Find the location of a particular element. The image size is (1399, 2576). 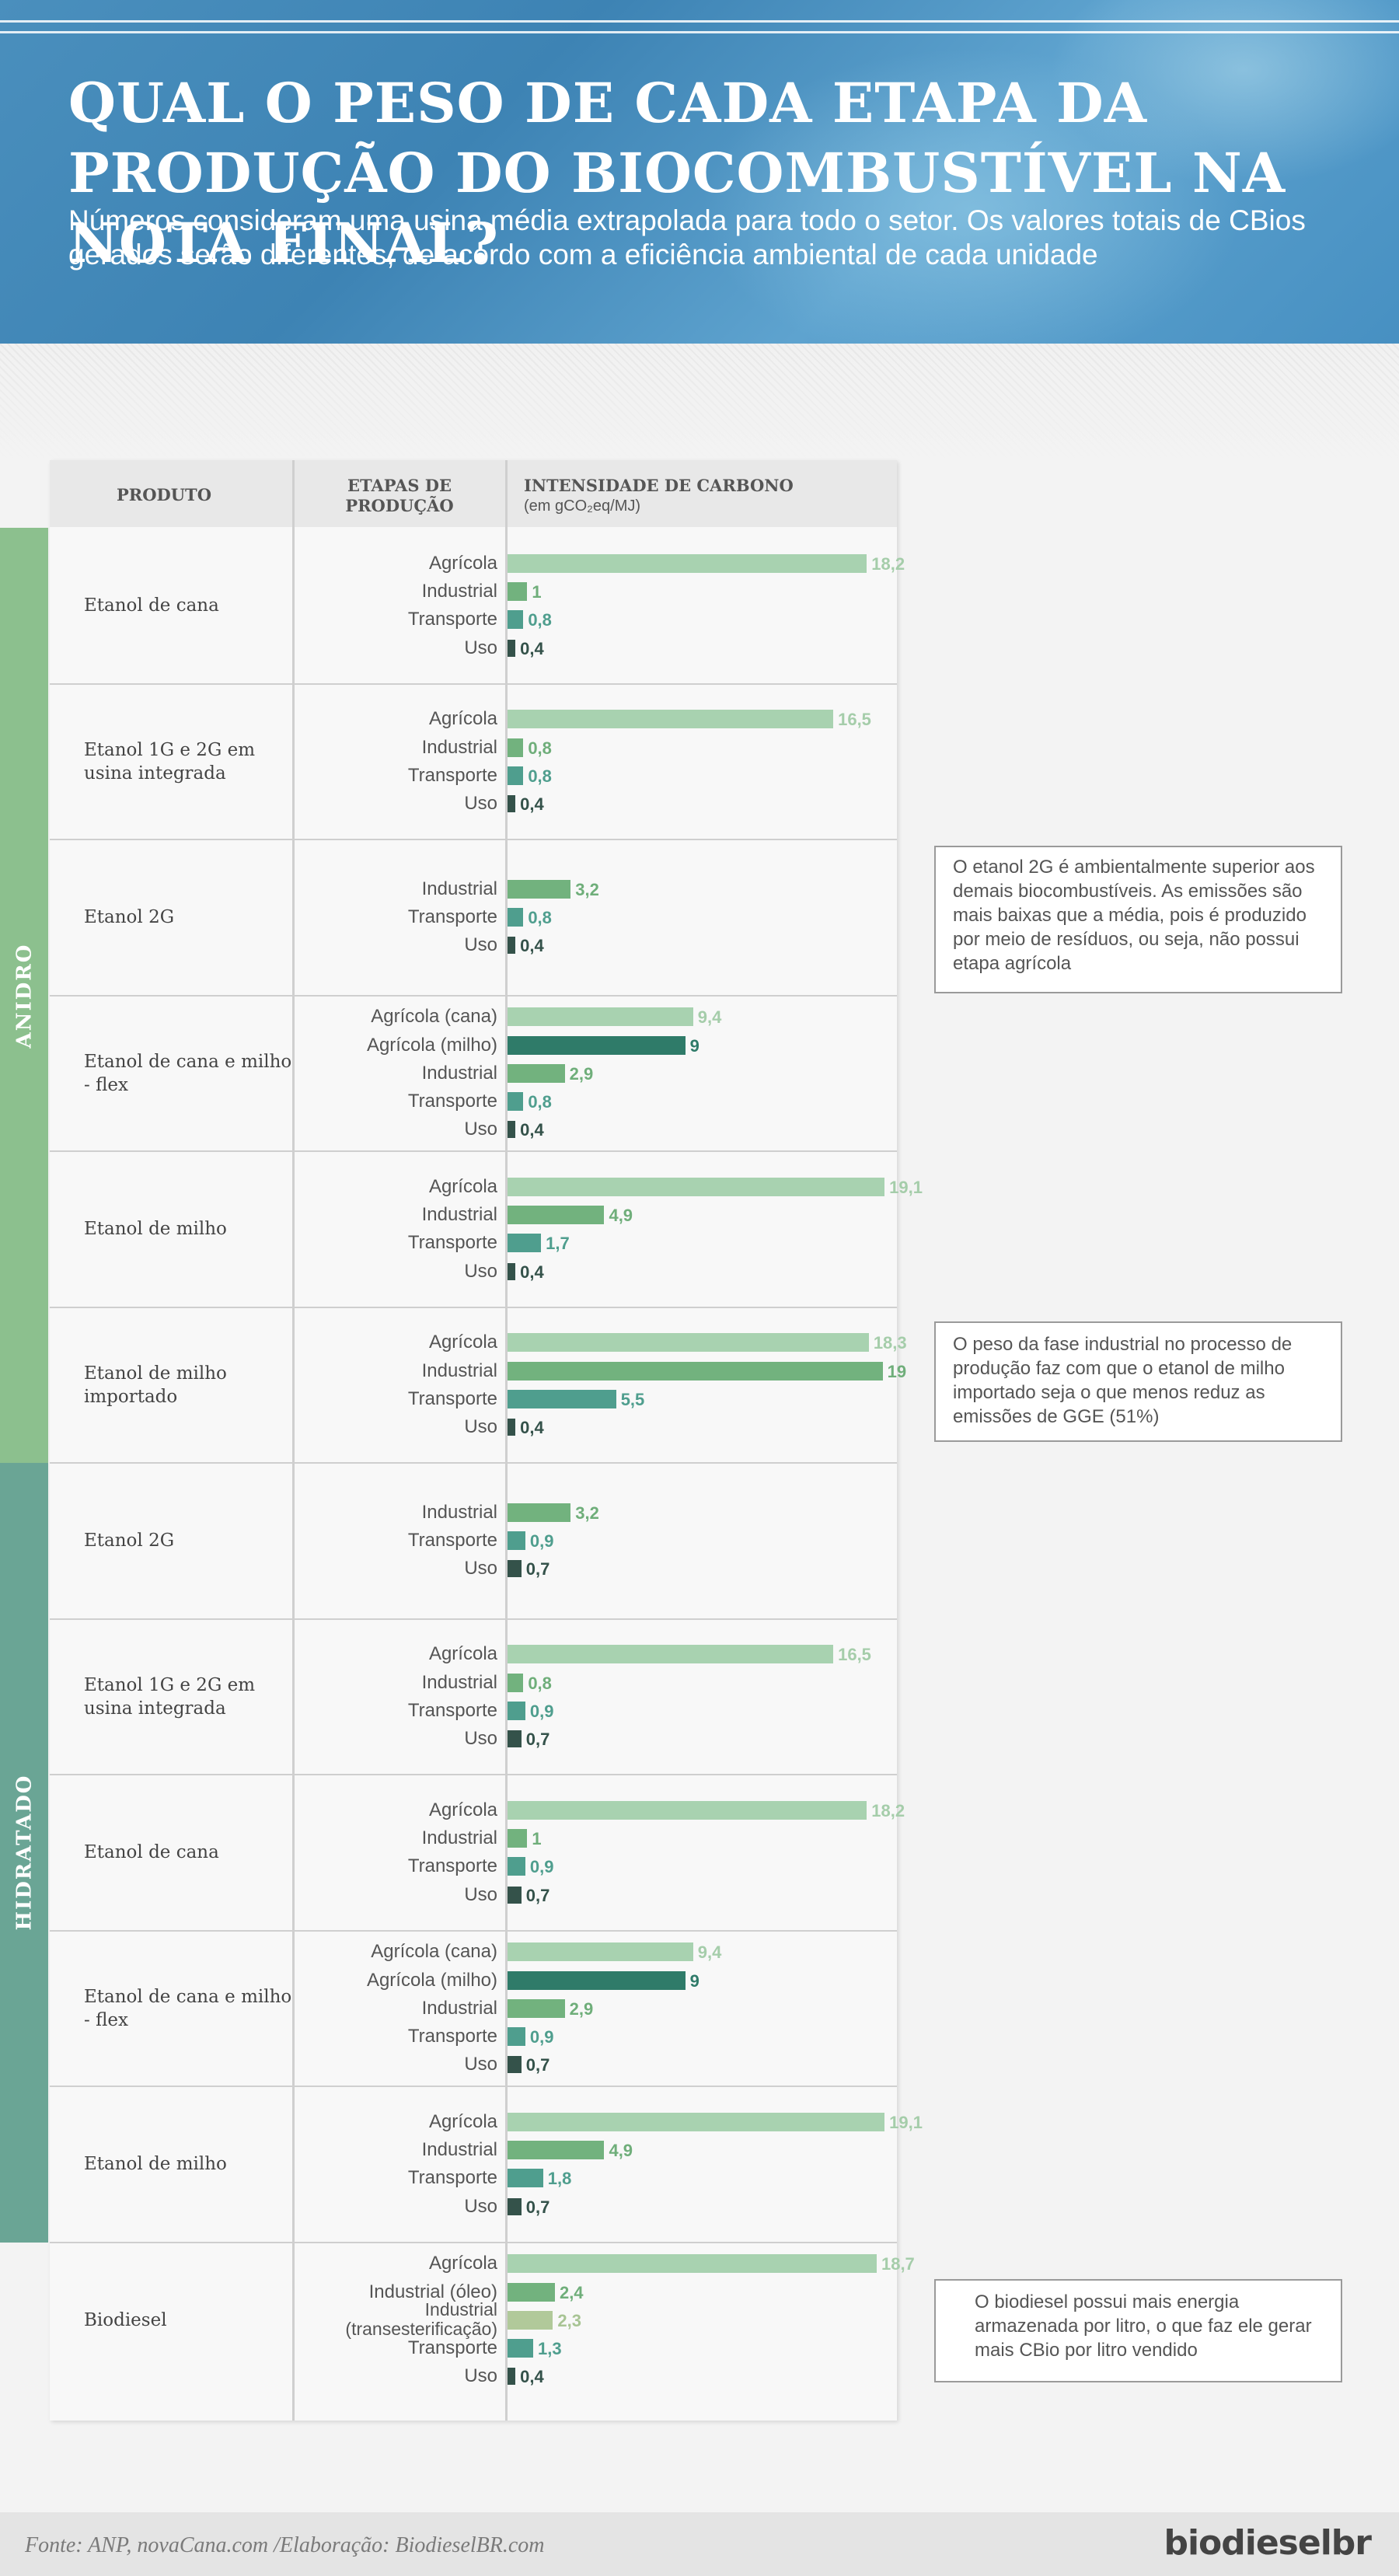

group-label-hidratado: HIDRATADO is located at coordinates (24, 1853).